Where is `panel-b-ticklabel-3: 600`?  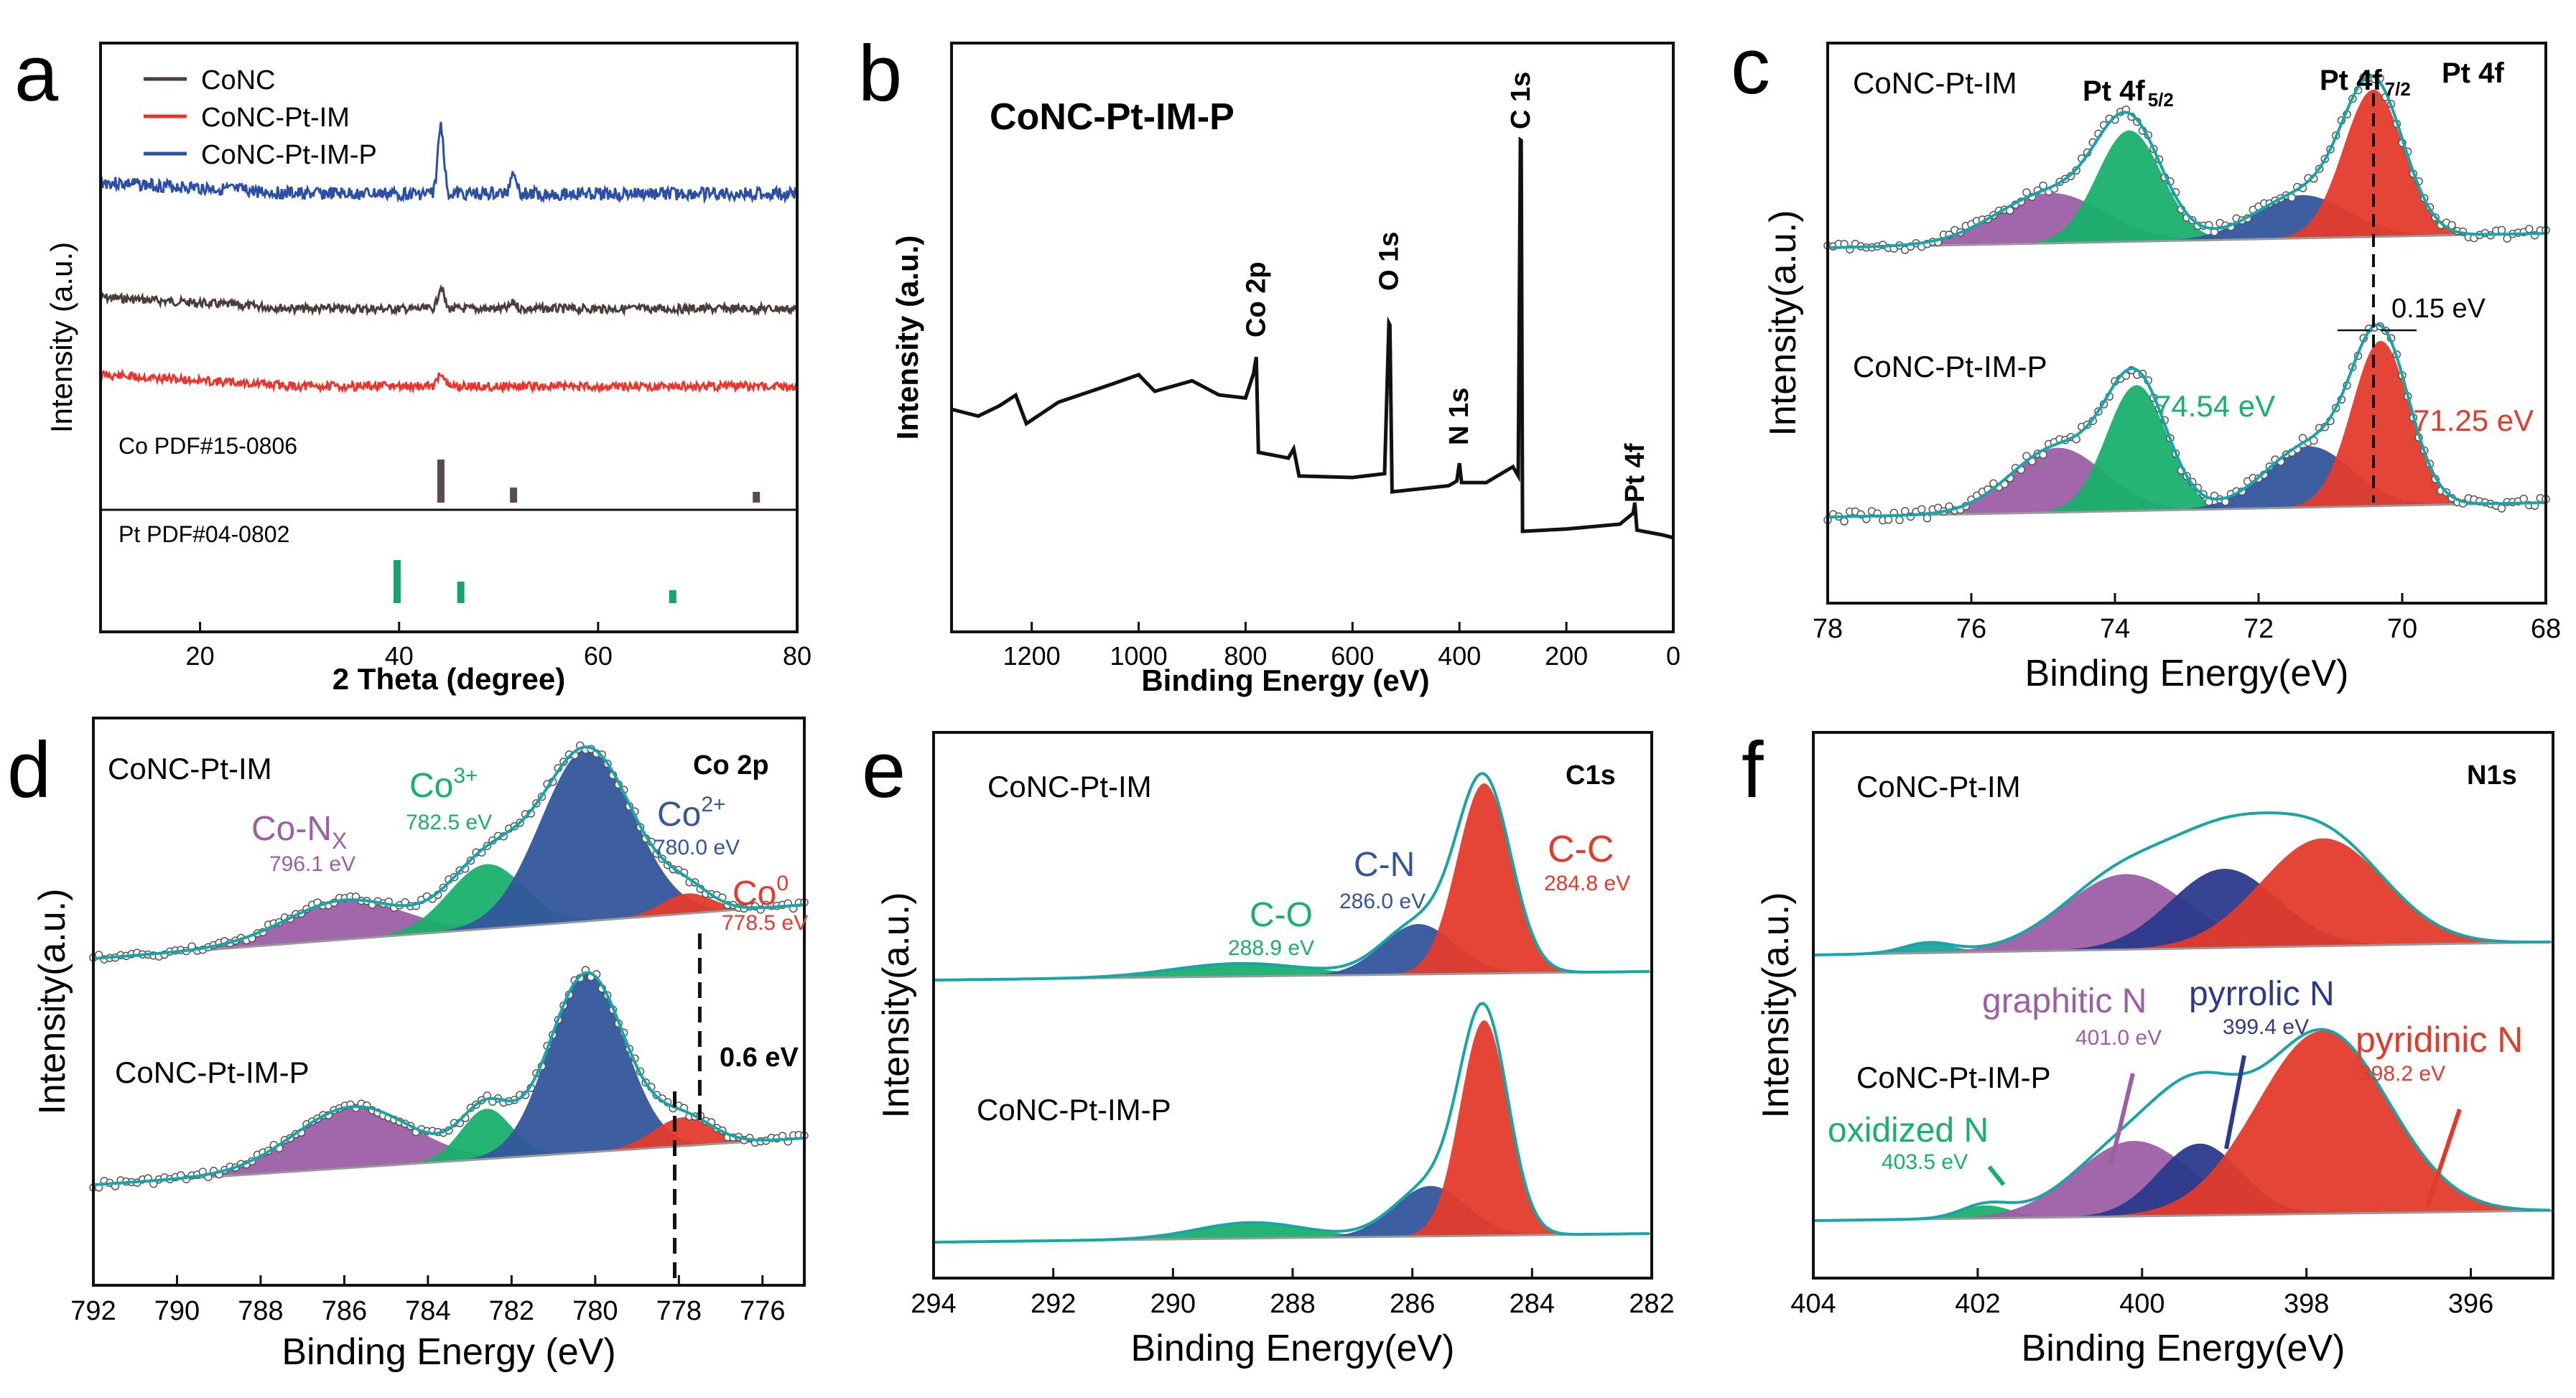
panel-b-ticklabel-3: 600 is located at coordinates (1352, 656).